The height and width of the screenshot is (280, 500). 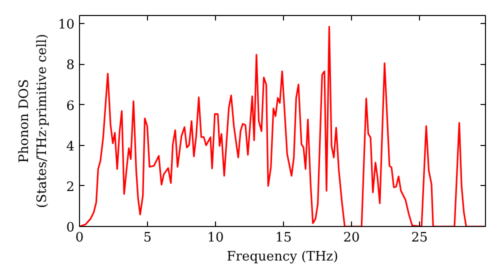 What do you see at coordinates (419, 238) in the screenshot?
I see `x-tick-label: 25` at bounding box center [419, 238].